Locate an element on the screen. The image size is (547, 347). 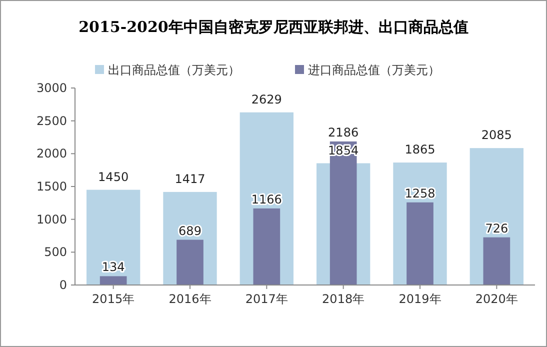
data-label: 1865 is located at coordinates (420, 149).